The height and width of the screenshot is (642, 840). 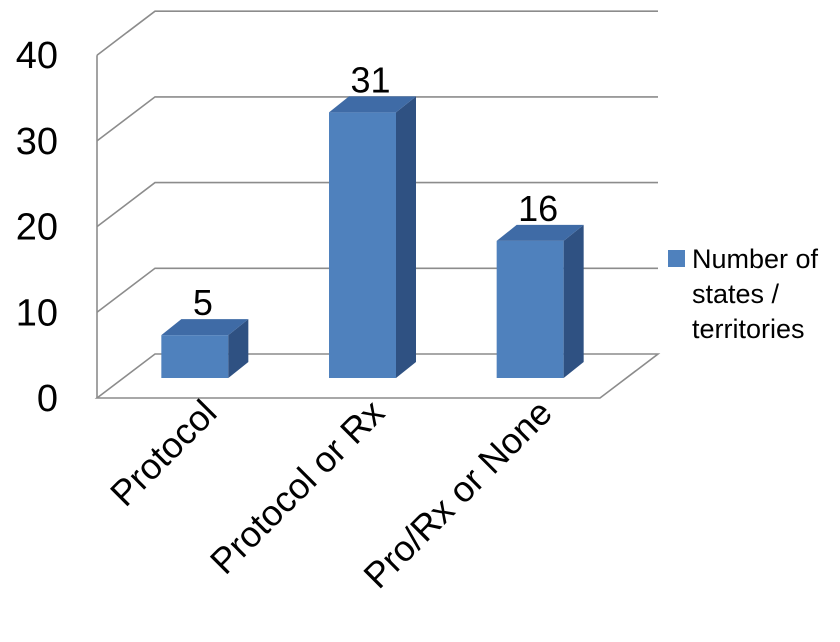 What do you see at coordinates (37, 313) in the screenshot?
I see `y-tick-label: 10` at bounding box center [37, 313].